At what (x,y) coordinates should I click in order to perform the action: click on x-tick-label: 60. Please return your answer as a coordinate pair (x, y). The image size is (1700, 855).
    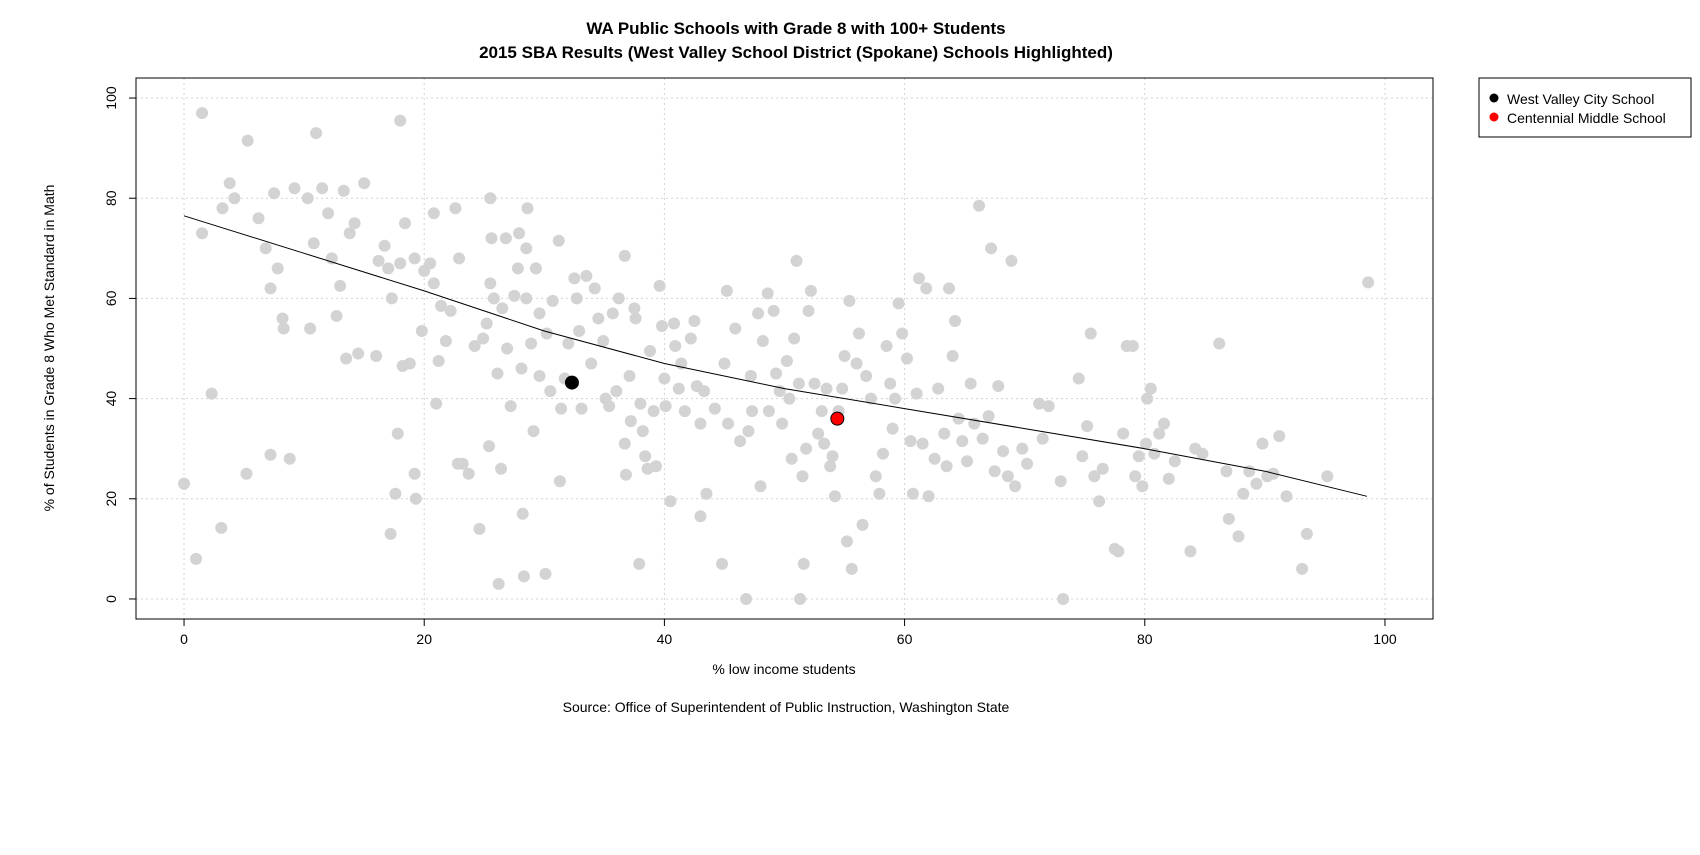
    Looking at the image, I should click on (905, 639).